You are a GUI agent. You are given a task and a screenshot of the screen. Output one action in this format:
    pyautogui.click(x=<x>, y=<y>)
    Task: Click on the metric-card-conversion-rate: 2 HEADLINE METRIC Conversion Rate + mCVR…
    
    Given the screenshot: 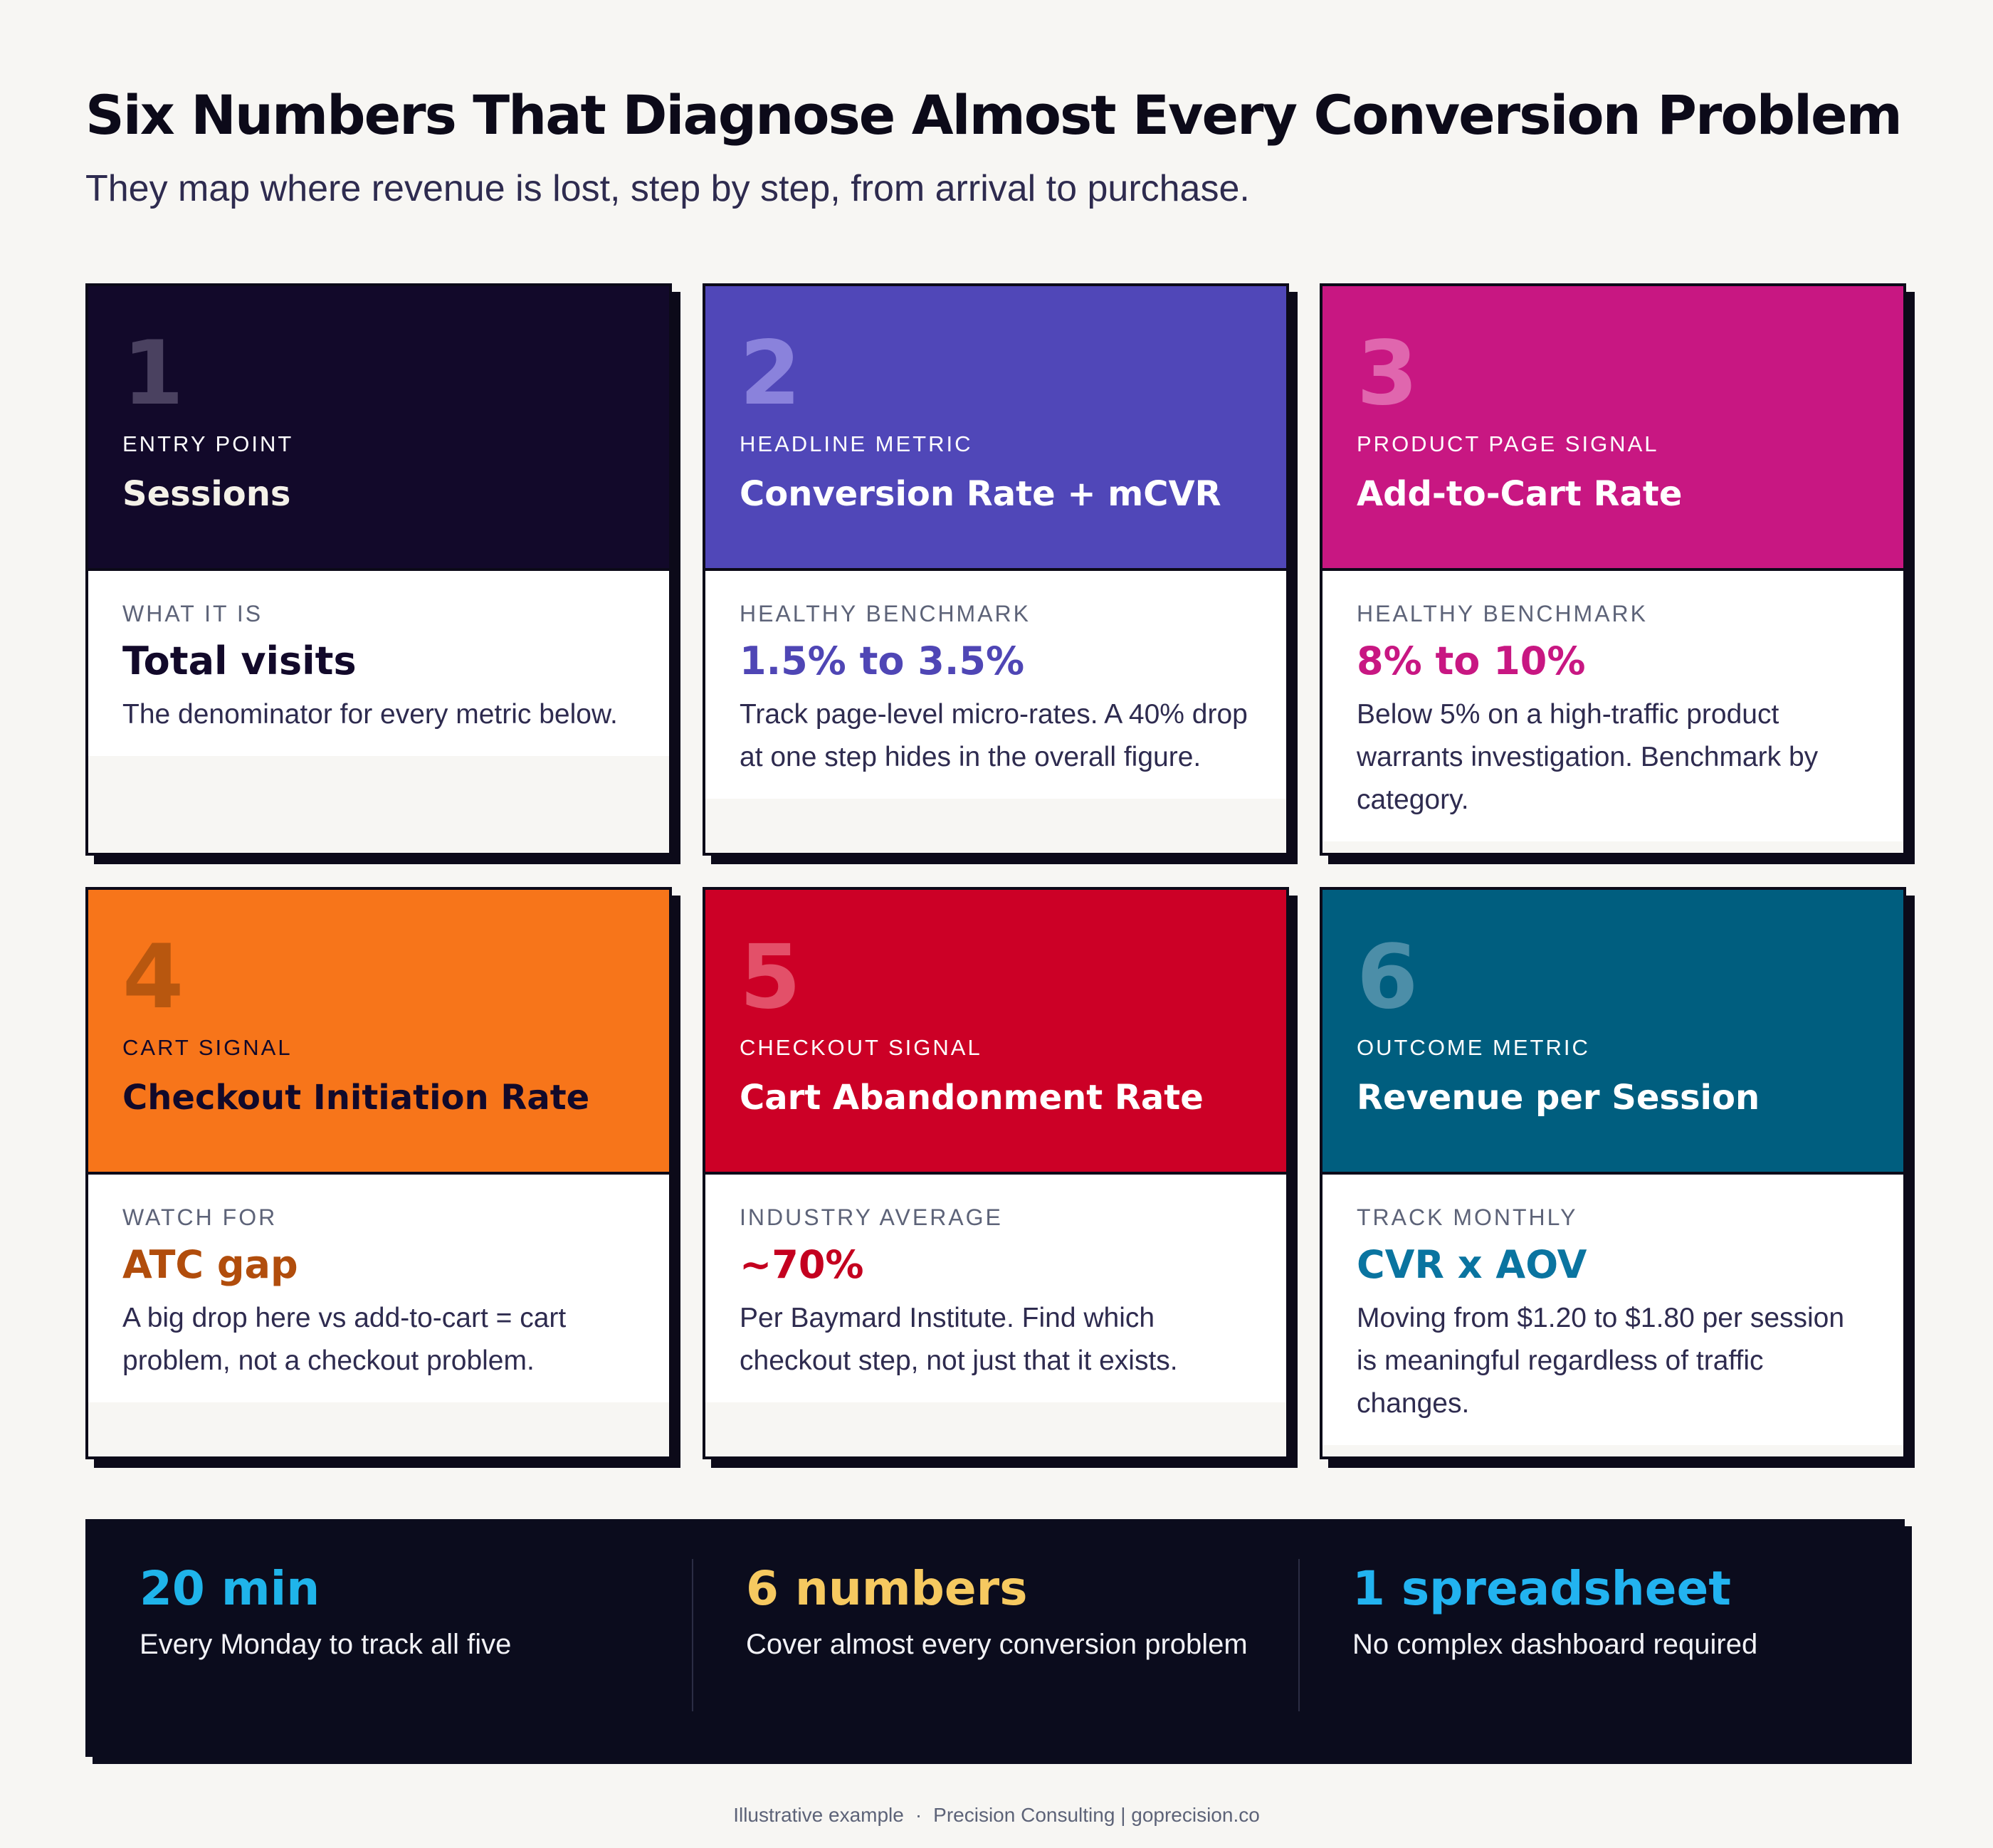 What is the action you would take?
    pyautogui.click(x=996, y=569)
    